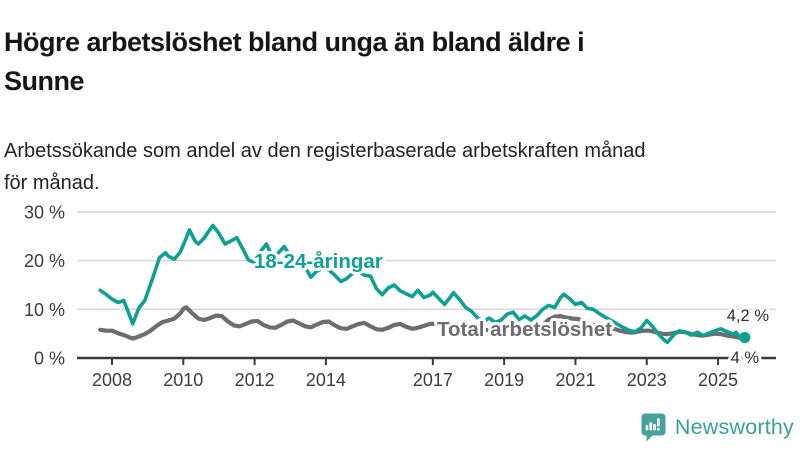  What do you see at coordinates (52, 183) in the screenshot?
I see `chart-subtitle-line2: för månad.` at bounding box center [52, 183].